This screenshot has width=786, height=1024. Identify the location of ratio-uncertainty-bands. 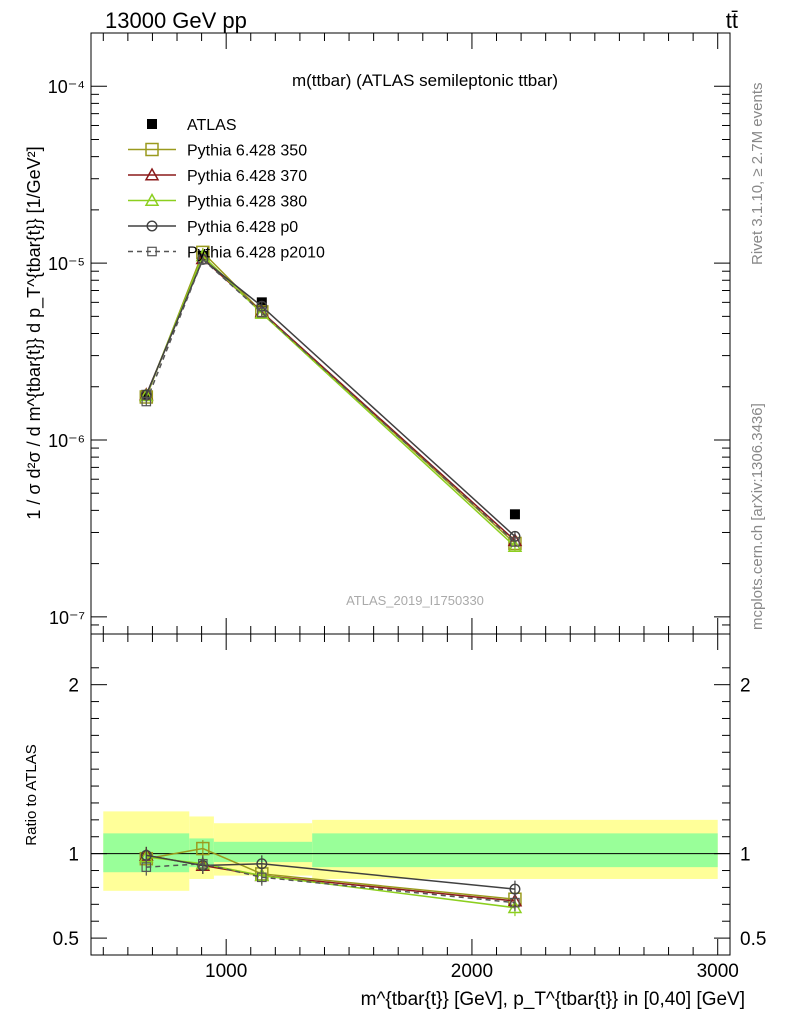
(410, 851).